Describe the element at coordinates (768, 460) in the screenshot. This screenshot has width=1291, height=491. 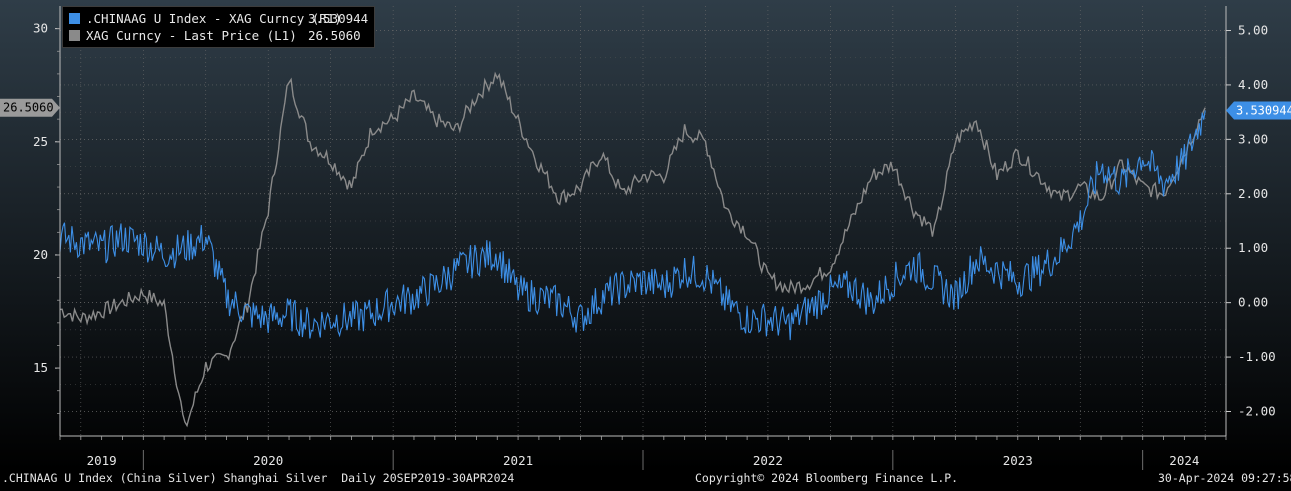
I see `year-label: 2022` at that location.